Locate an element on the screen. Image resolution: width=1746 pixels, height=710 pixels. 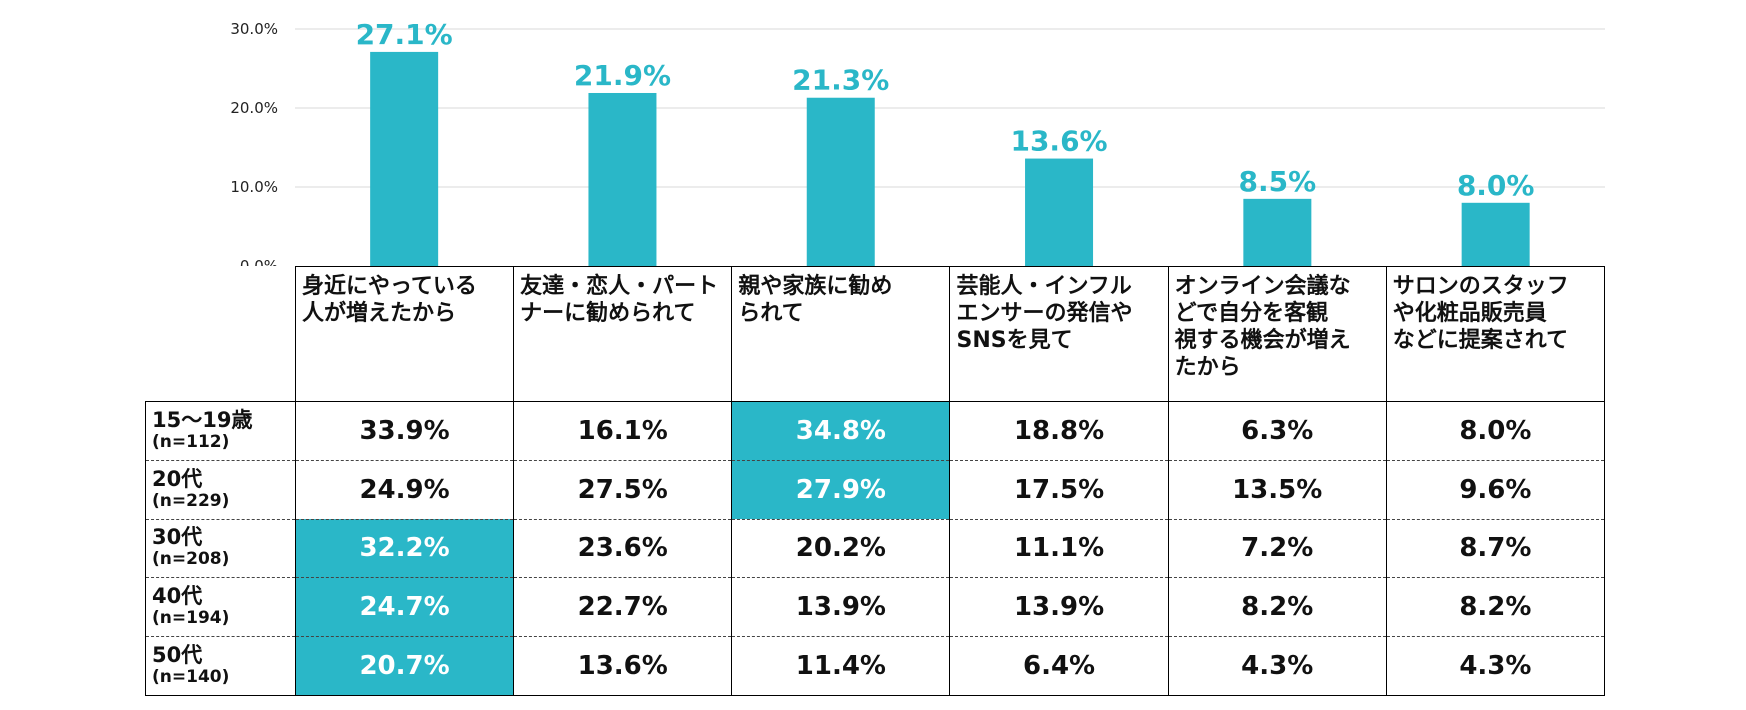
y-tick-label: 10.0% is located at coordinates (254, 187).